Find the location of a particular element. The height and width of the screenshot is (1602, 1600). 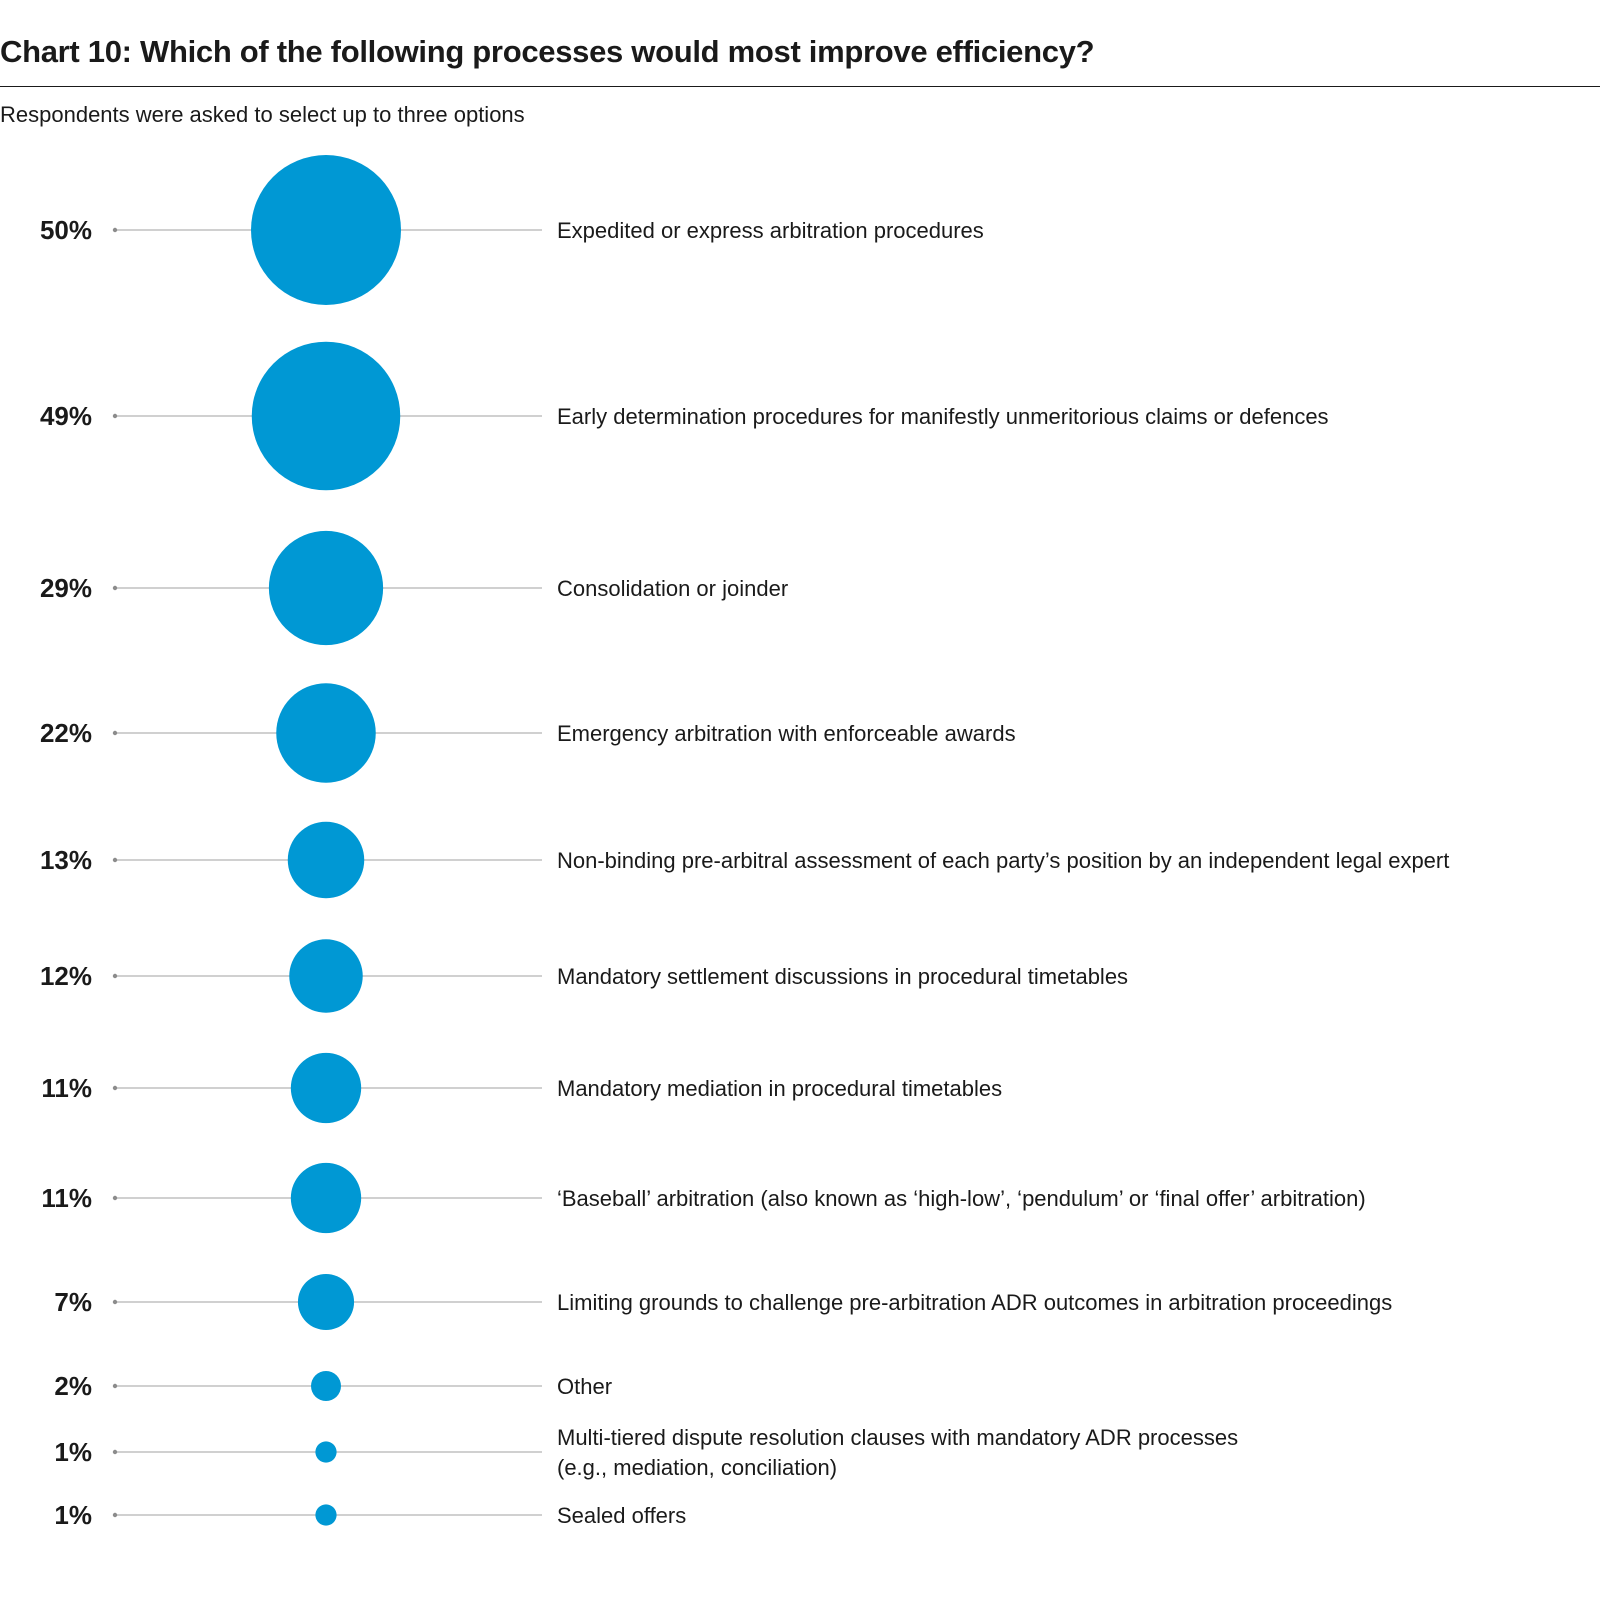

value-label: 7% is located at coordinates (73, 1302).